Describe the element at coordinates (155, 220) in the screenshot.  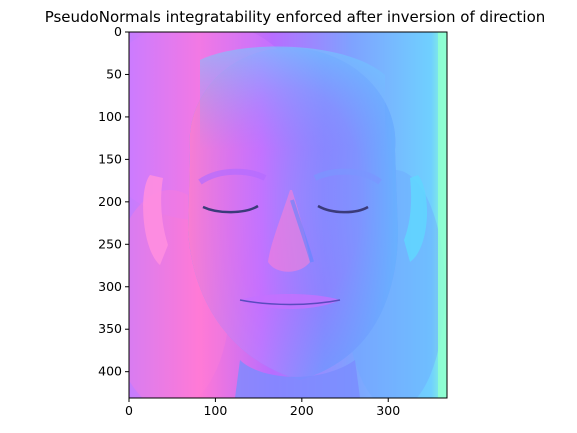
I see `left-ear` at that location.